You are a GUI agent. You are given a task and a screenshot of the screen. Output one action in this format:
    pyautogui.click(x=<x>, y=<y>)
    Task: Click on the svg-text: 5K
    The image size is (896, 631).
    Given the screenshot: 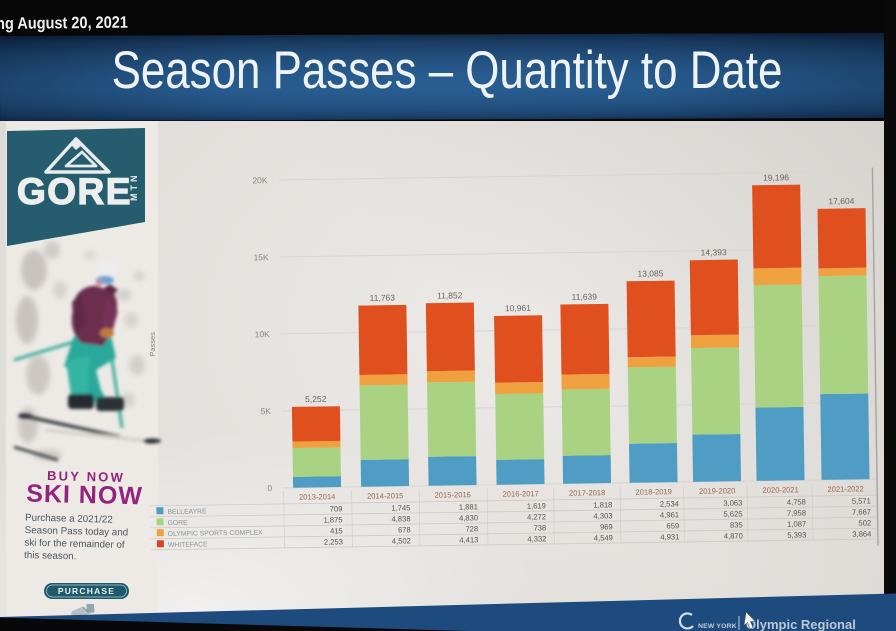 What is the action you would take?
    pyautogui.click(x=265, y=411)
    